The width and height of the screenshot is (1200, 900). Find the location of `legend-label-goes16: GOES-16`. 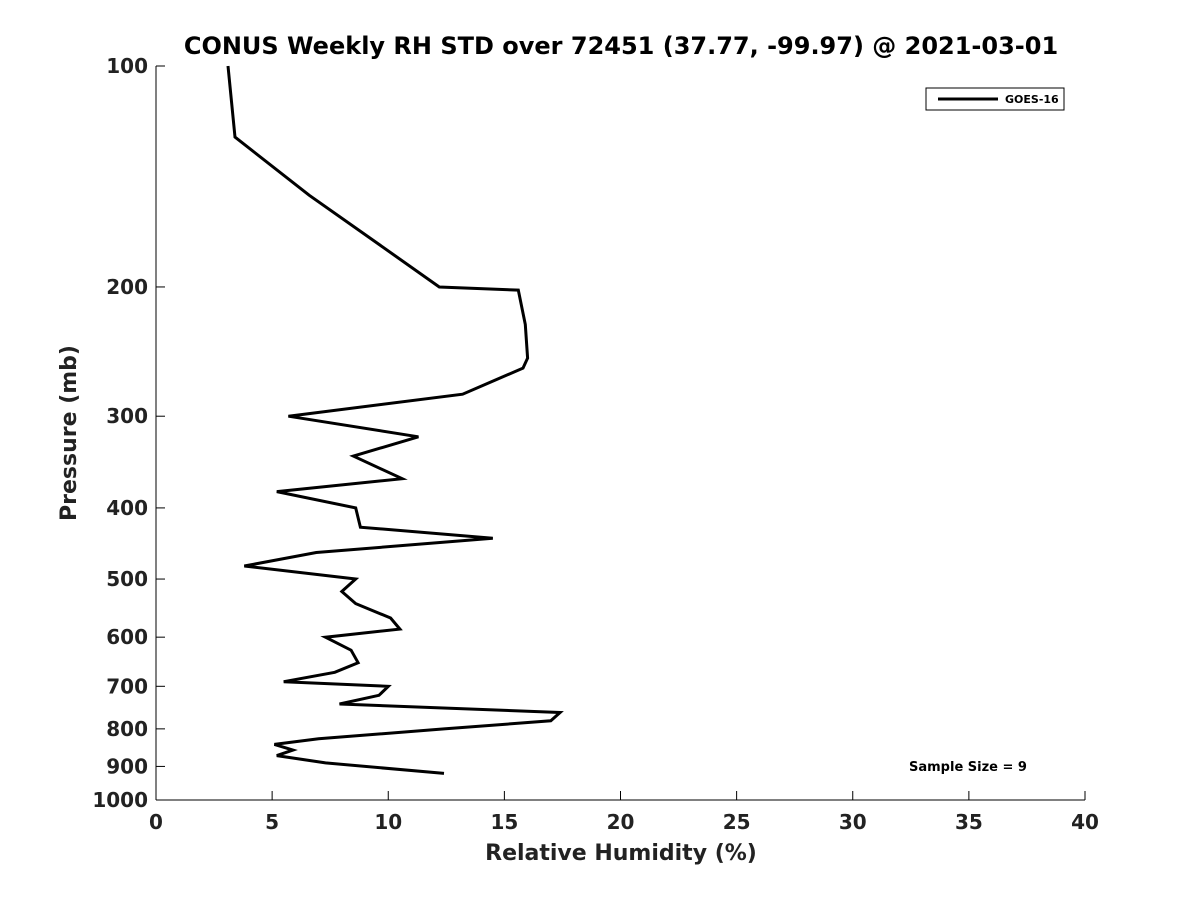

legend-label-goes16: GOES-16 is located at coordinates (1032, 99).